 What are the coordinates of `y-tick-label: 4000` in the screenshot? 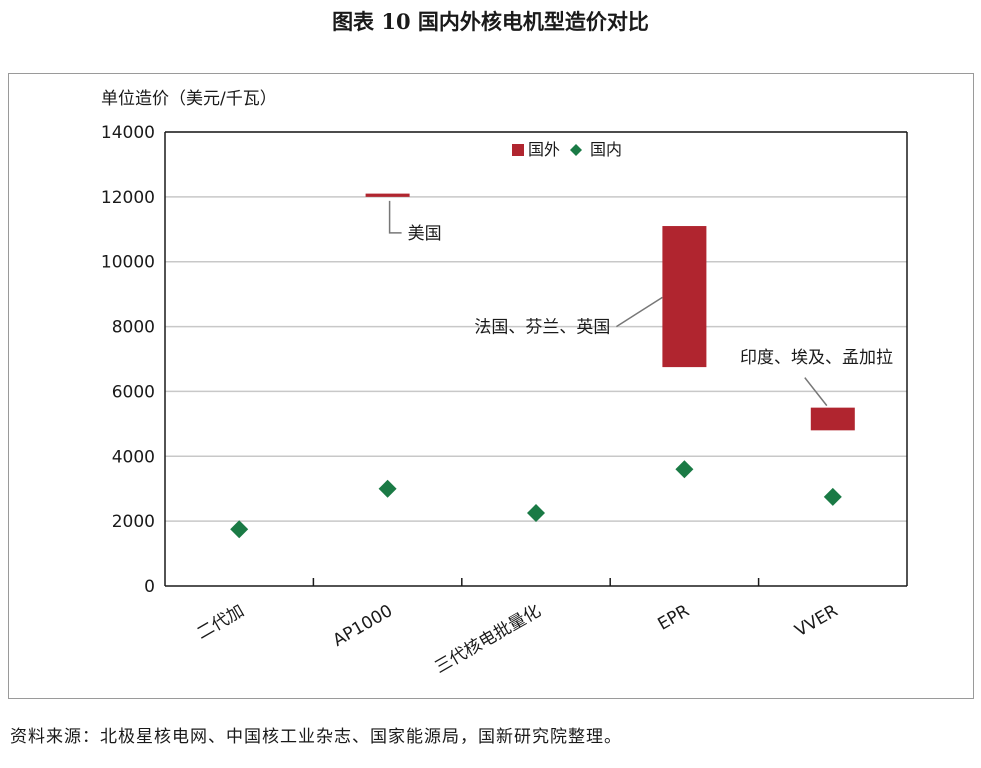 It's located at (133, 457).